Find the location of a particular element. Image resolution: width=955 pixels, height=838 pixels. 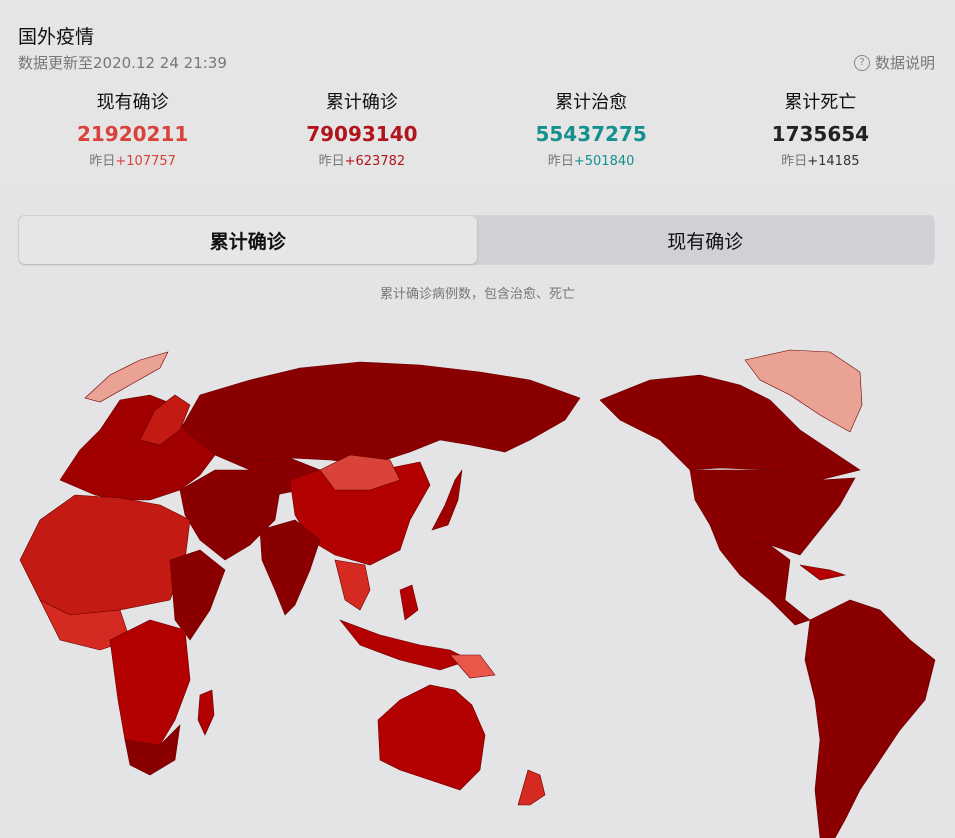

region-australia is located at coordinates (431, 737).